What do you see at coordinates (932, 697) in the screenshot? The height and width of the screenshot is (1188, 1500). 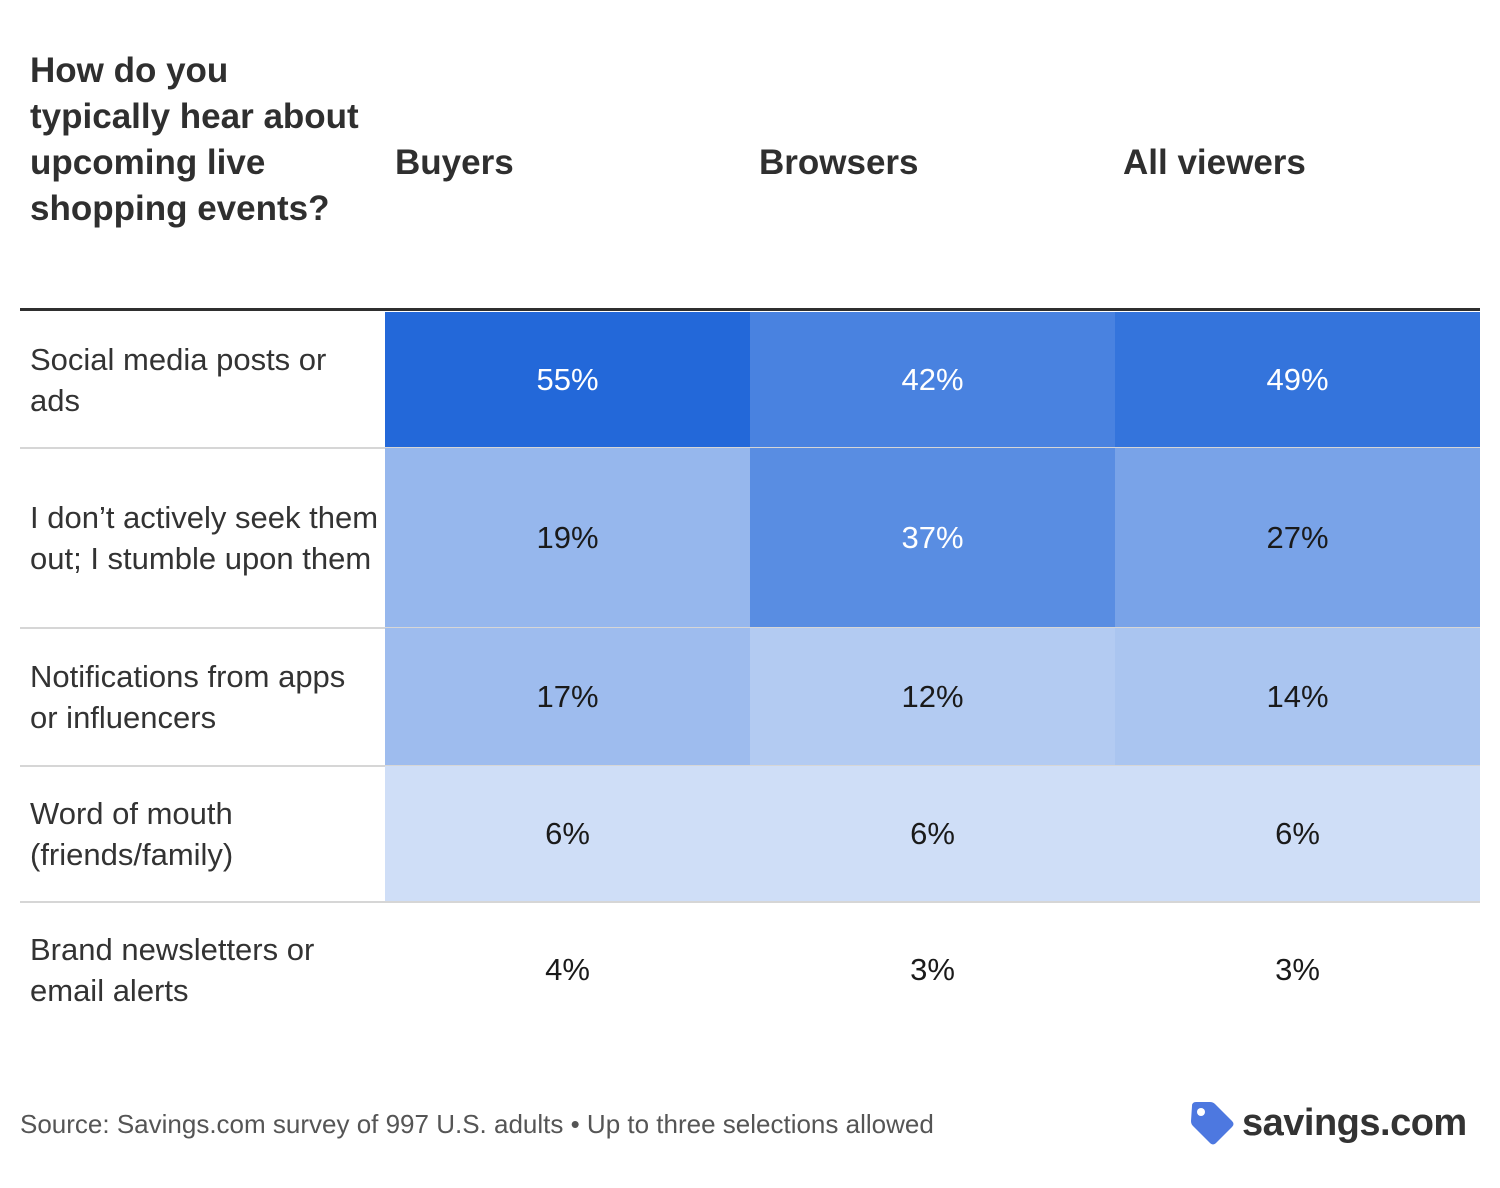 I see `heatmap-cell: 12%` at bounding box center [932, 697].